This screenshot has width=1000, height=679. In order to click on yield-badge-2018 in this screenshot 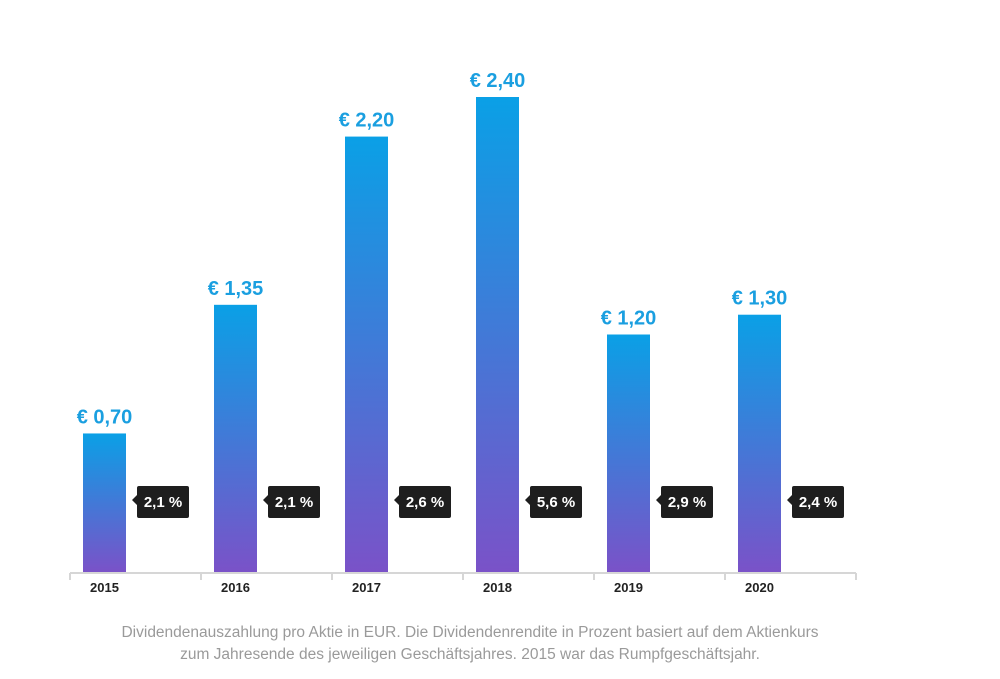, I will do `click(553, 502)`.